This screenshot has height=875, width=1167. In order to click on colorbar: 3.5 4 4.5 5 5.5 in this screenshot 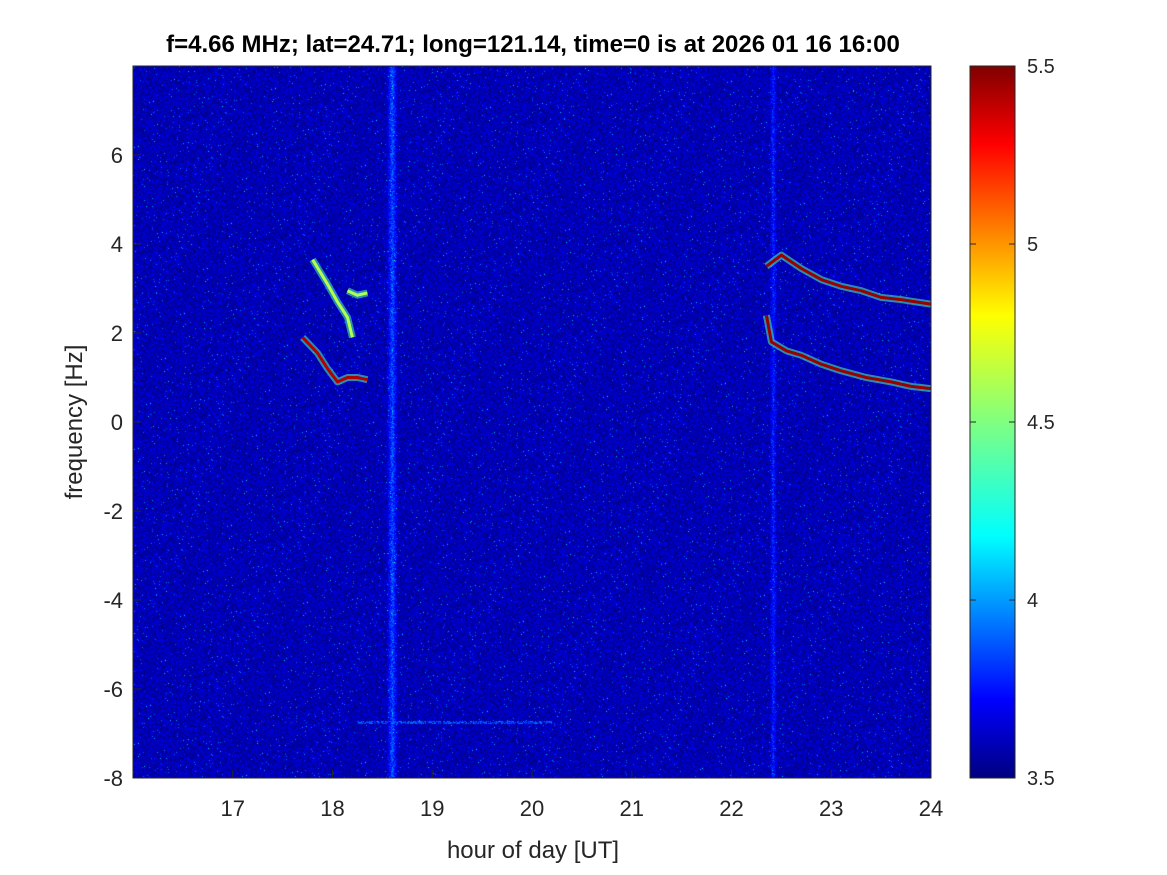, I will do `click(1012, 423)`.